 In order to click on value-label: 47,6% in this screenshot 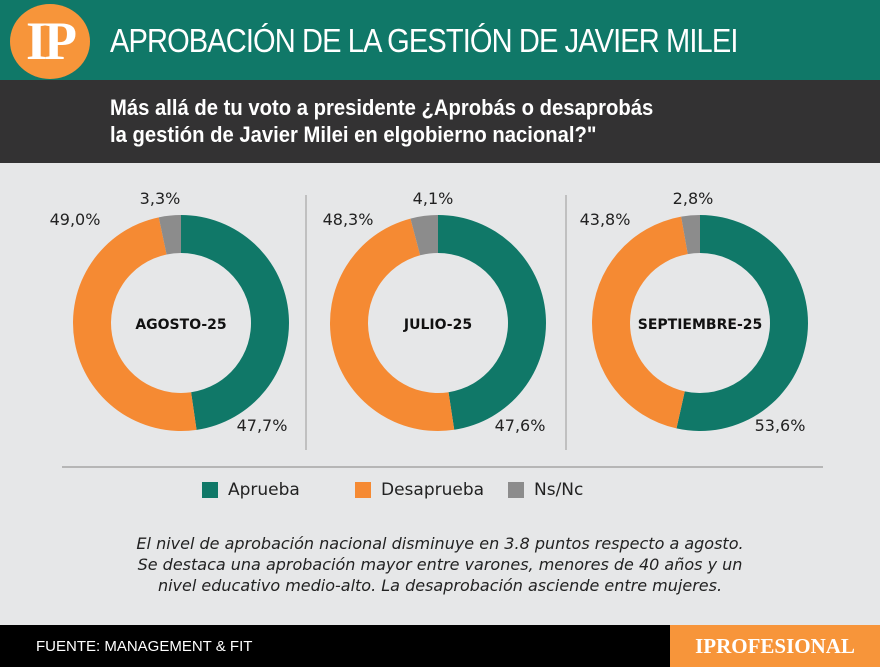, I will do `click(520, 425)`.